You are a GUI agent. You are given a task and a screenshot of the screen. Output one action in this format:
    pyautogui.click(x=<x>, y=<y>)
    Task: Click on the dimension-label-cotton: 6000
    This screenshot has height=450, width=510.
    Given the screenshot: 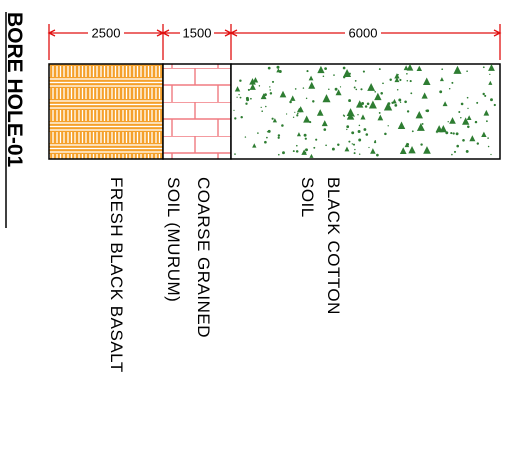 What is the action you would take?
    pyautogui.click(x=363, y=33)
    